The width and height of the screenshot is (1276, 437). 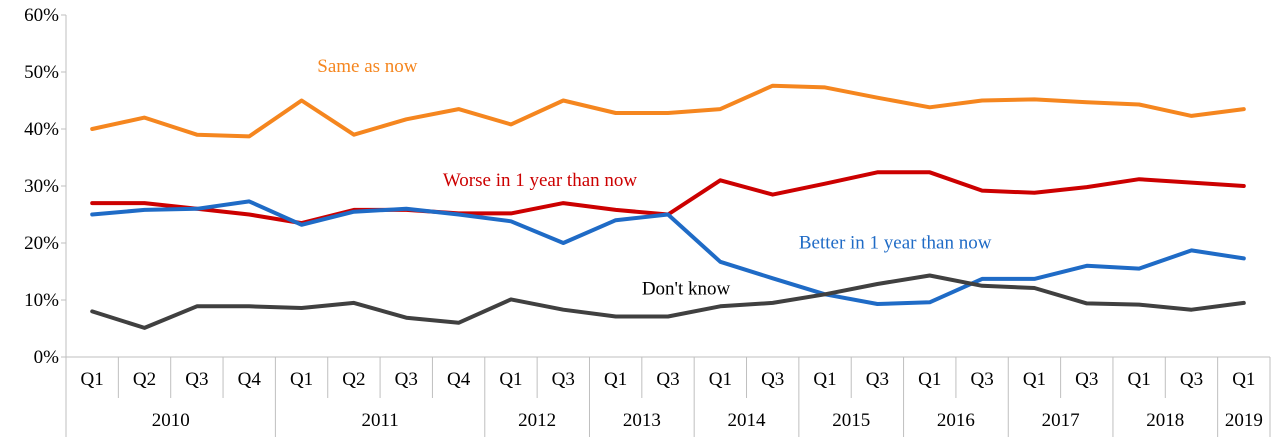 I want to click on year-label: 2010, so click(x=171, y=420).